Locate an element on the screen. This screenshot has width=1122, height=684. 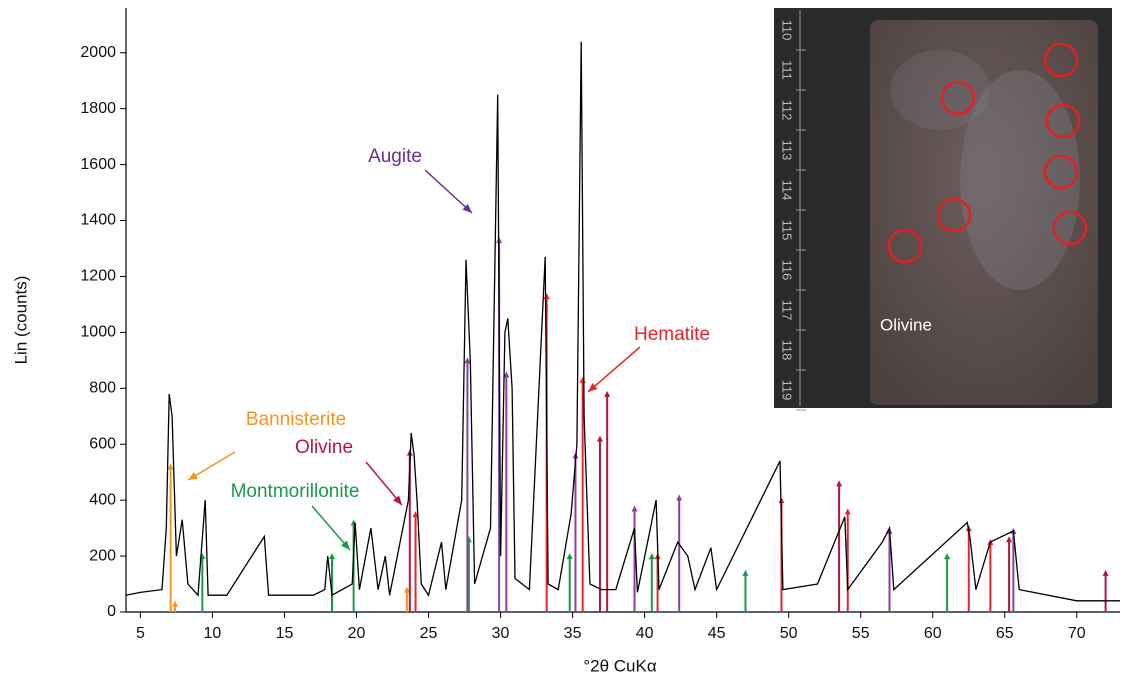
annotation: Montmorillonite is located at coordinates (295, 491).